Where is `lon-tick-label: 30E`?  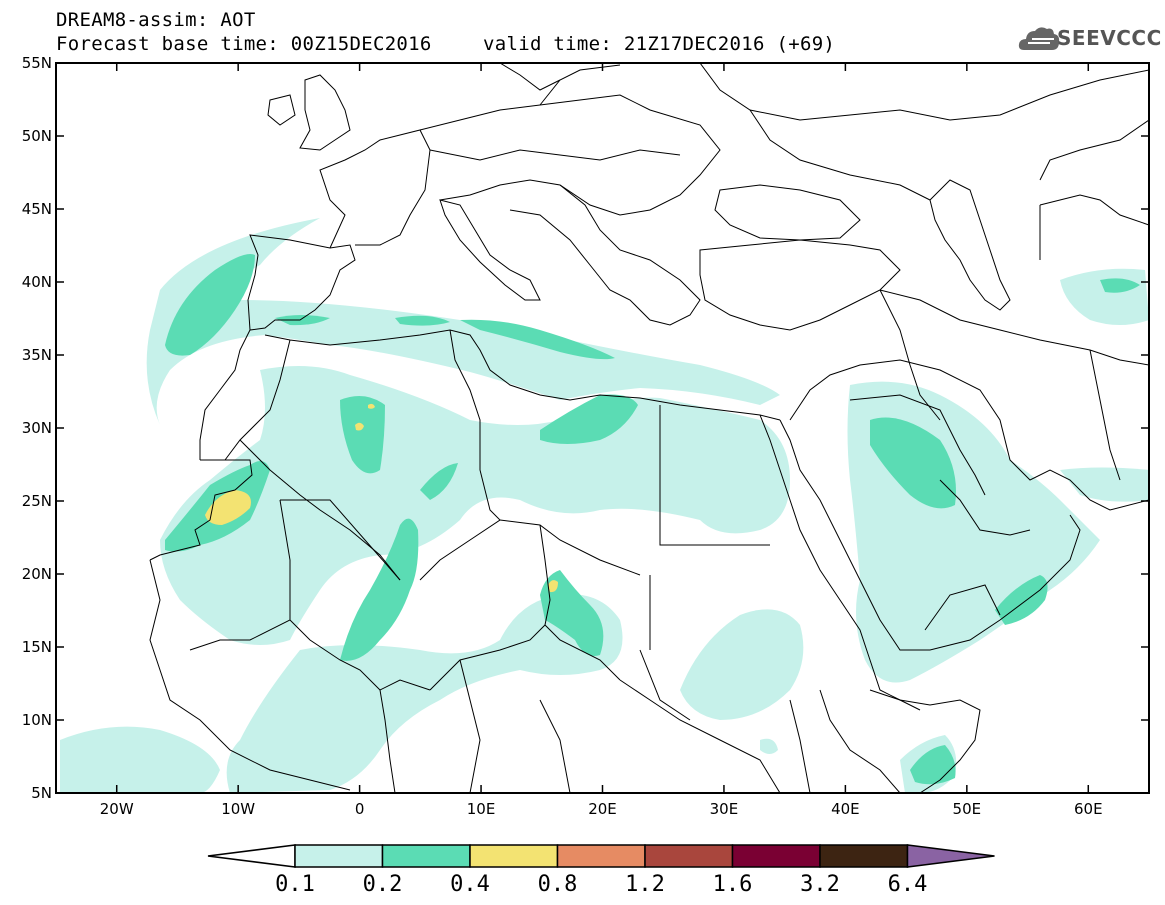
lon-tick-label: 30E is located at coordinates (724, 809).